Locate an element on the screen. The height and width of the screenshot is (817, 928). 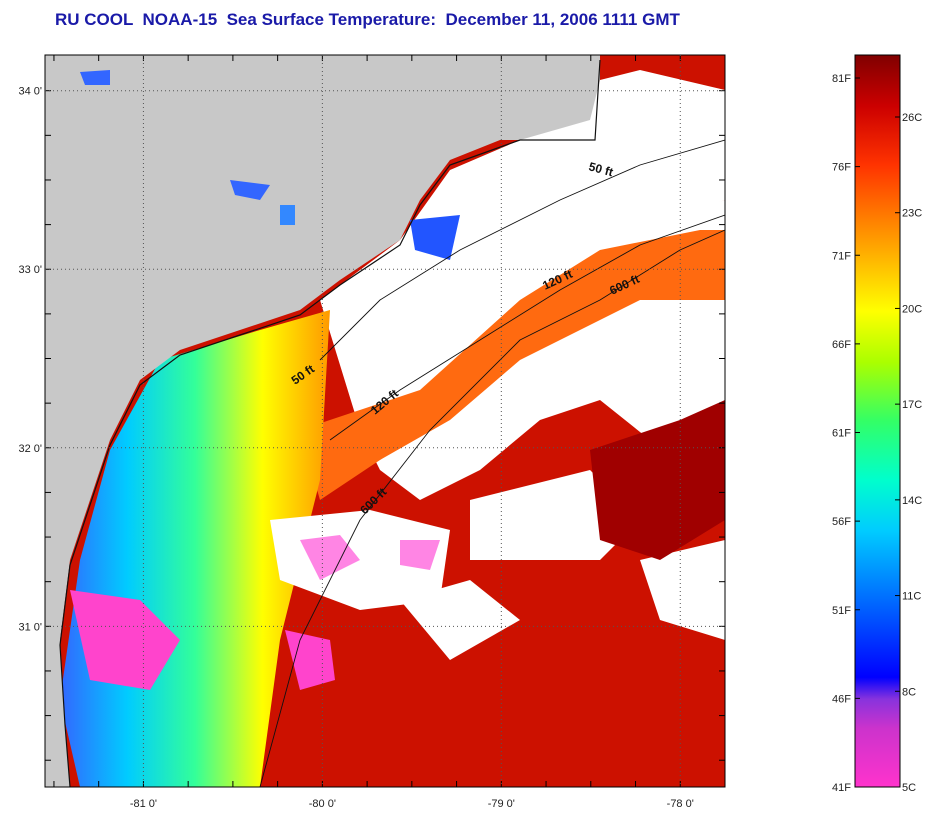
colorbar-c-label: 8C is located at coordinates (909, 692).